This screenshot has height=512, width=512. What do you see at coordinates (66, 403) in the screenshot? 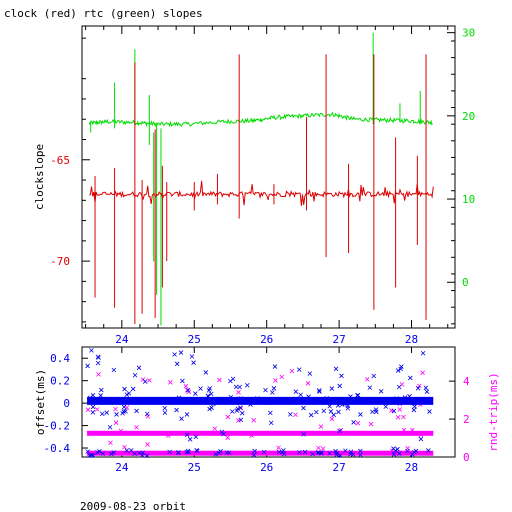
I see `bottom-ytick-label: 0` at bounding box center [66, 403].